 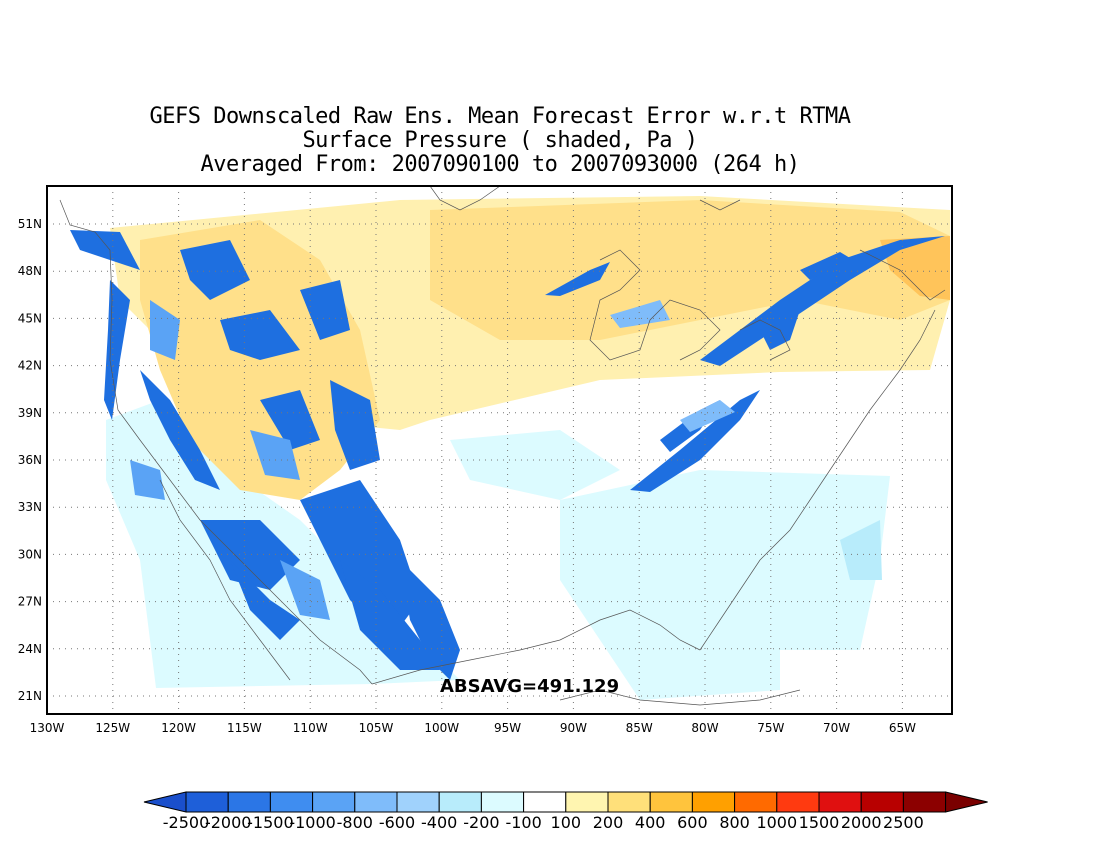 What do you see at coordinates (902, 728) in the screenshot?
I see `lon-tick-label: 65W` at bounding box center [902, 728].